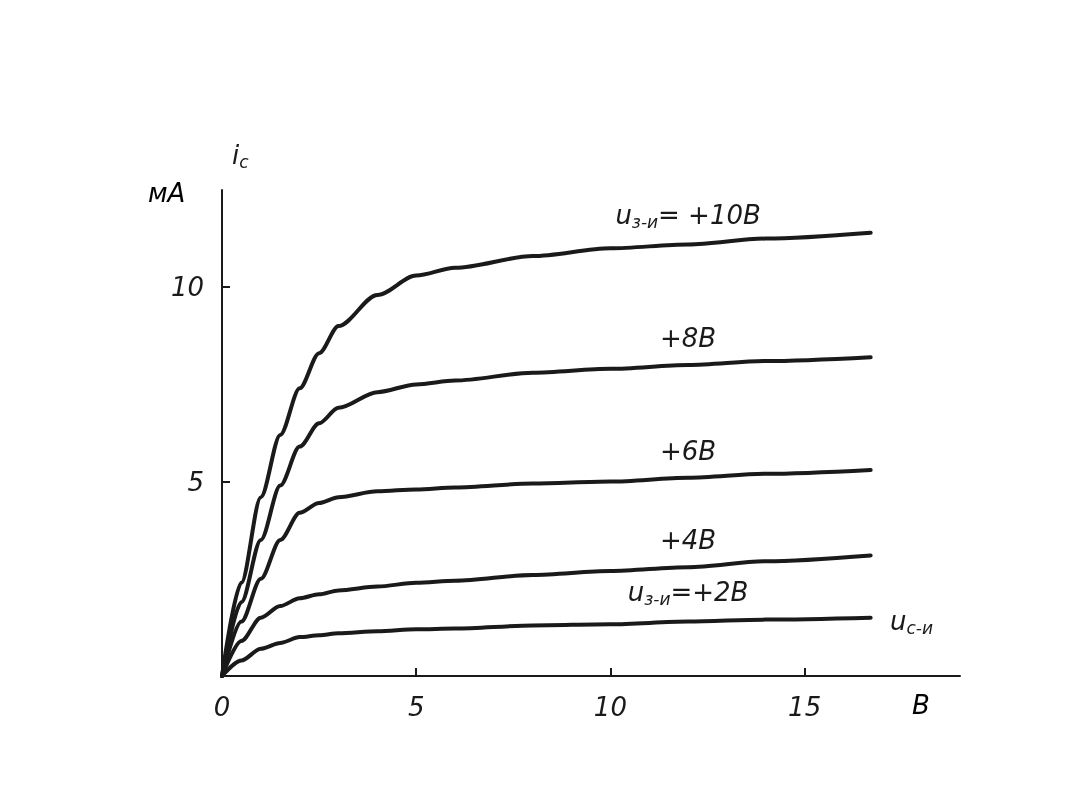 Image resolution: width=1072 pixels, height=806 pixels. What do you see at coordinates (688, 540) in the screenshot?
I see `series-label: +4В` at bounding box center [688, 540].